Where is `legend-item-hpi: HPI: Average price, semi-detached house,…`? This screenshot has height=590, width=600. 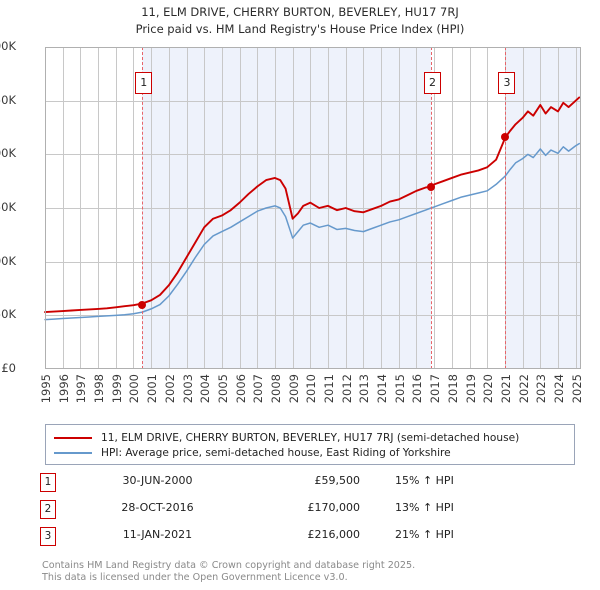
legend-item-hpi: HPI: Average price, semi-detached house,… is located at coordinates (310, 452).